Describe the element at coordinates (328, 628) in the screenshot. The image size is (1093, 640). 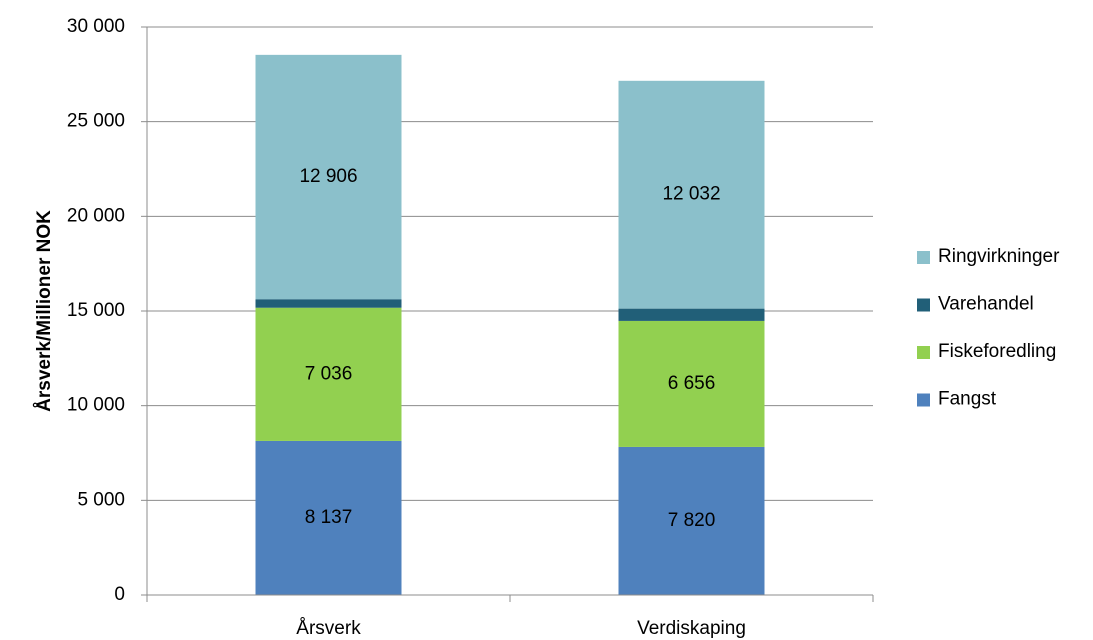
I see `x-tick-label: Årsverk` at that location.